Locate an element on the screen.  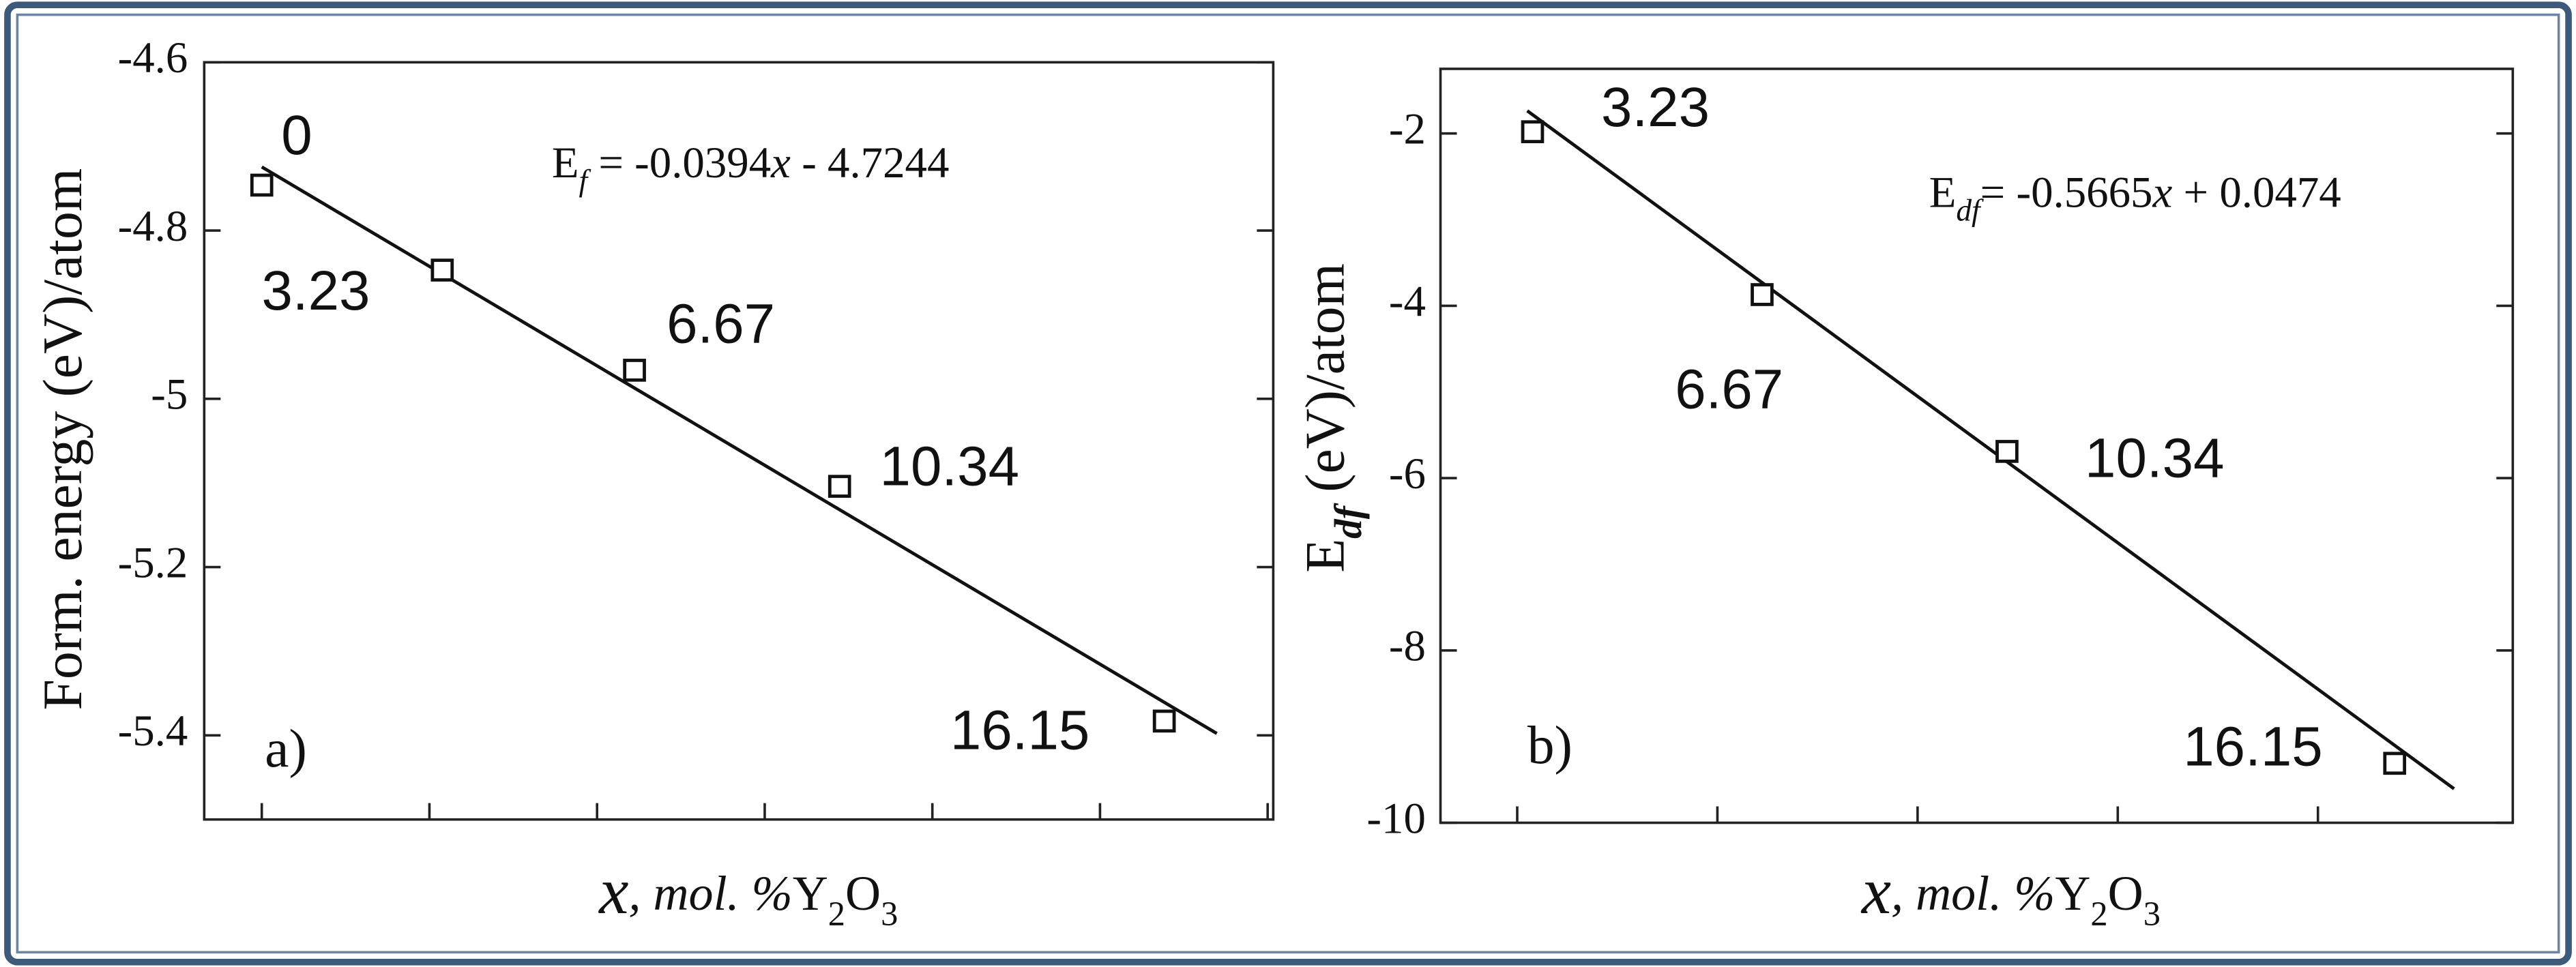
point-label: 0 is located at coordinates (296, 135).